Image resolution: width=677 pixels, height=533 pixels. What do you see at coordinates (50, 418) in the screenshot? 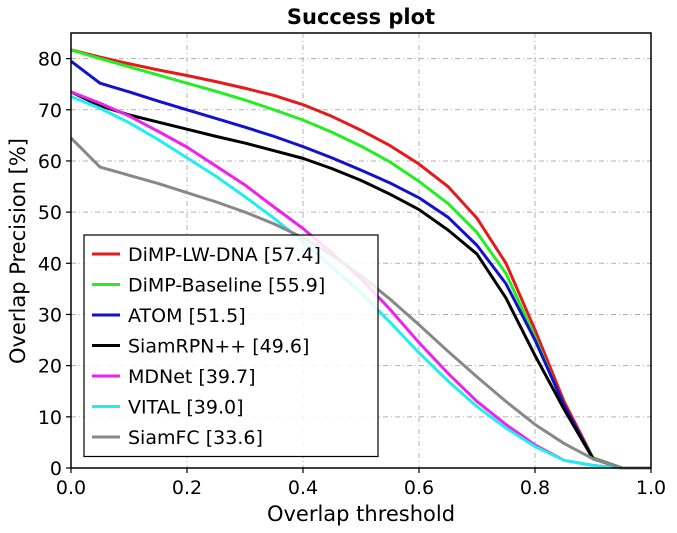
I see `y-tick-label: 10` at bounding box center [50, 418].